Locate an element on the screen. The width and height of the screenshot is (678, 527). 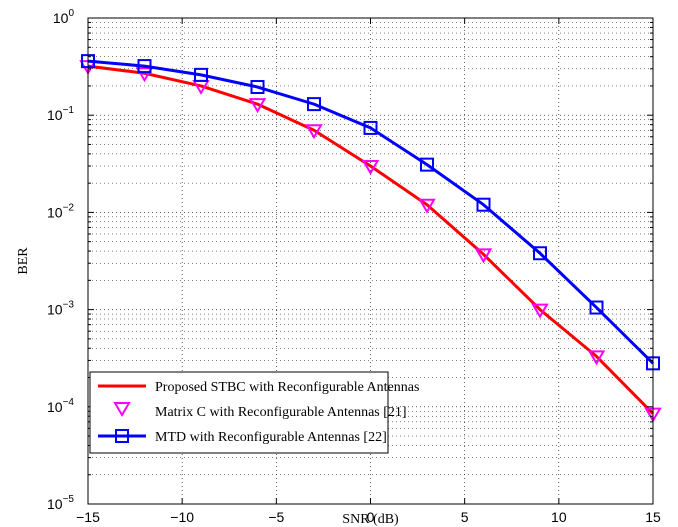
x-tick-label: −10 is located at coordinates (182, 517).